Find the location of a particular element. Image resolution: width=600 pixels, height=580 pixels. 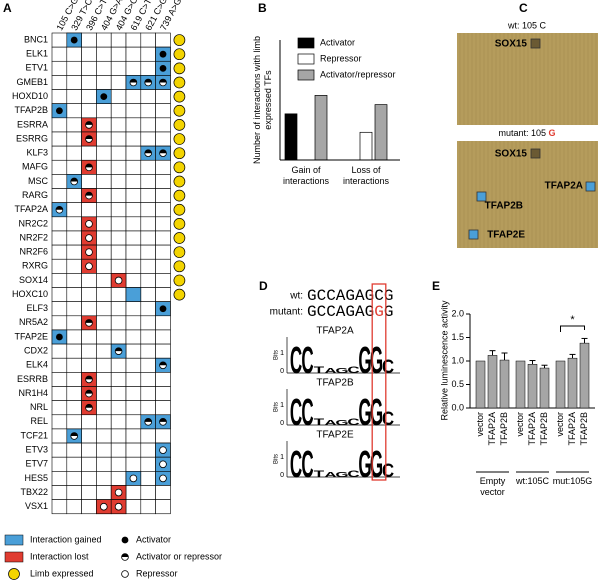

logo-tick: 1 is located at coordinates (282, 457).